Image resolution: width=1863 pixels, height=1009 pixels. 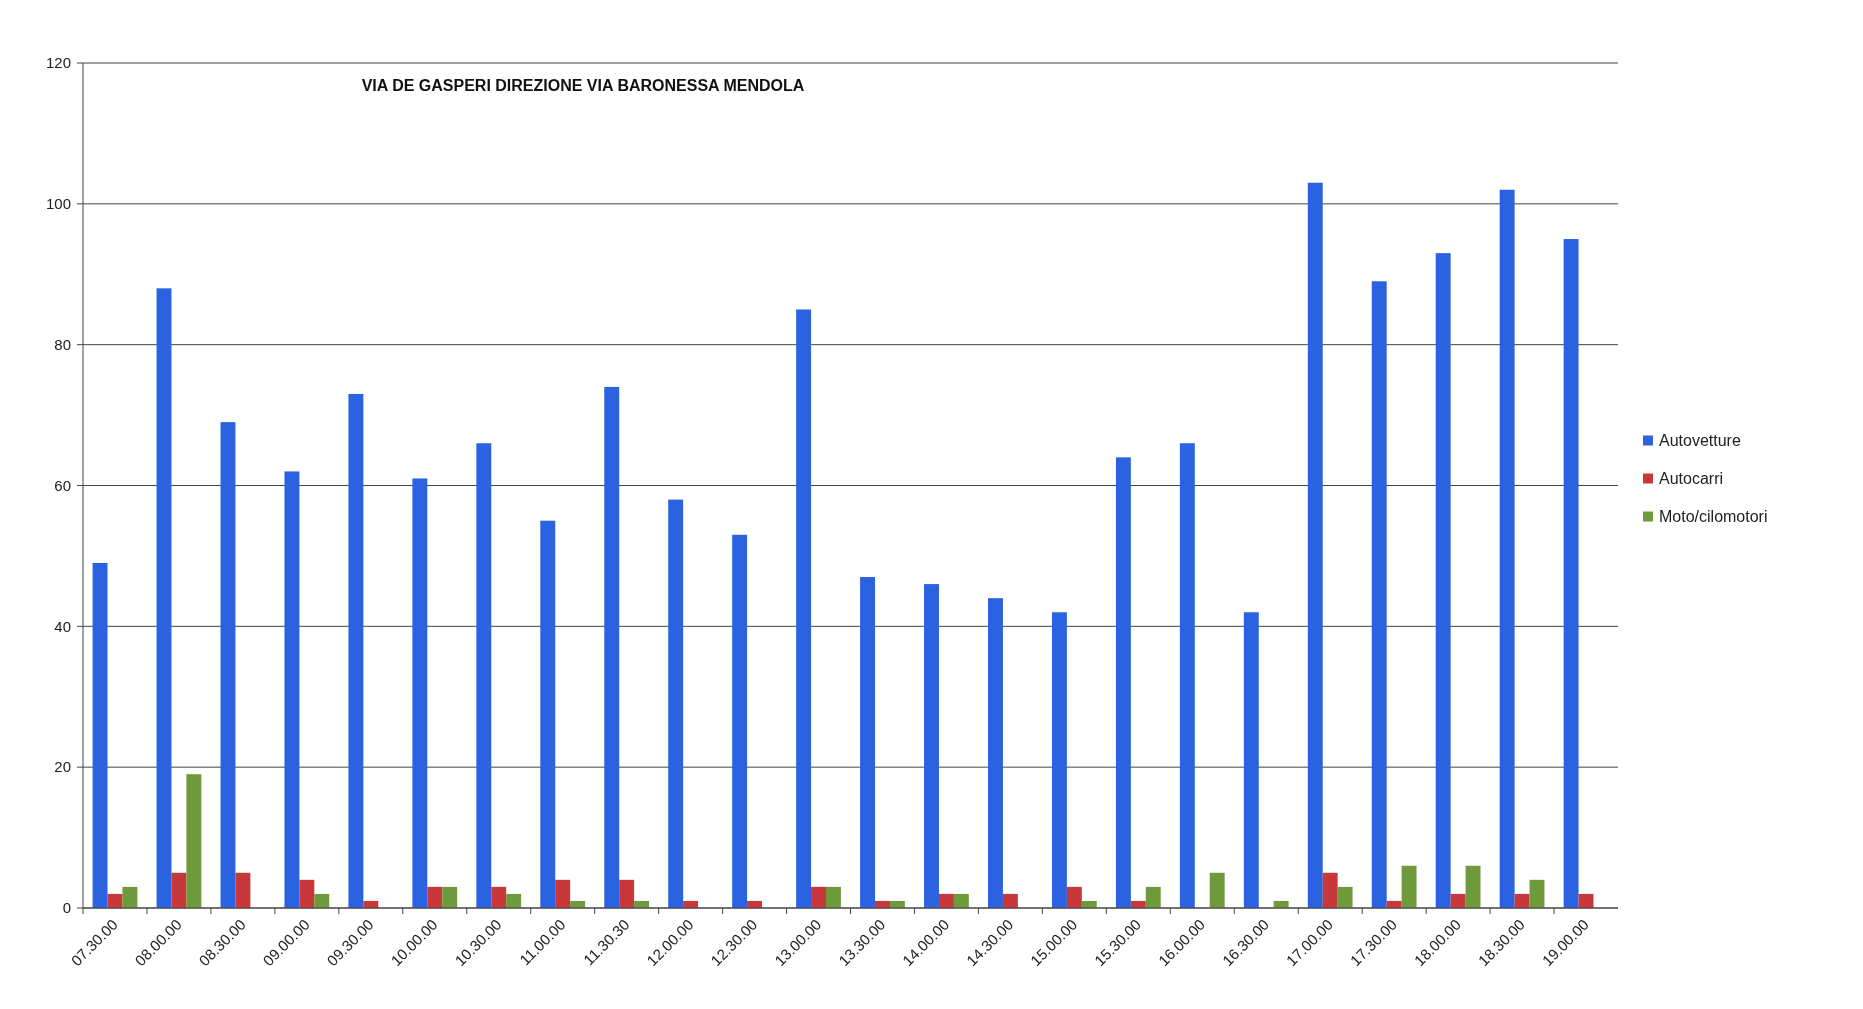 I want to click on y-tick-label: 20, so click(x=62, y=767).